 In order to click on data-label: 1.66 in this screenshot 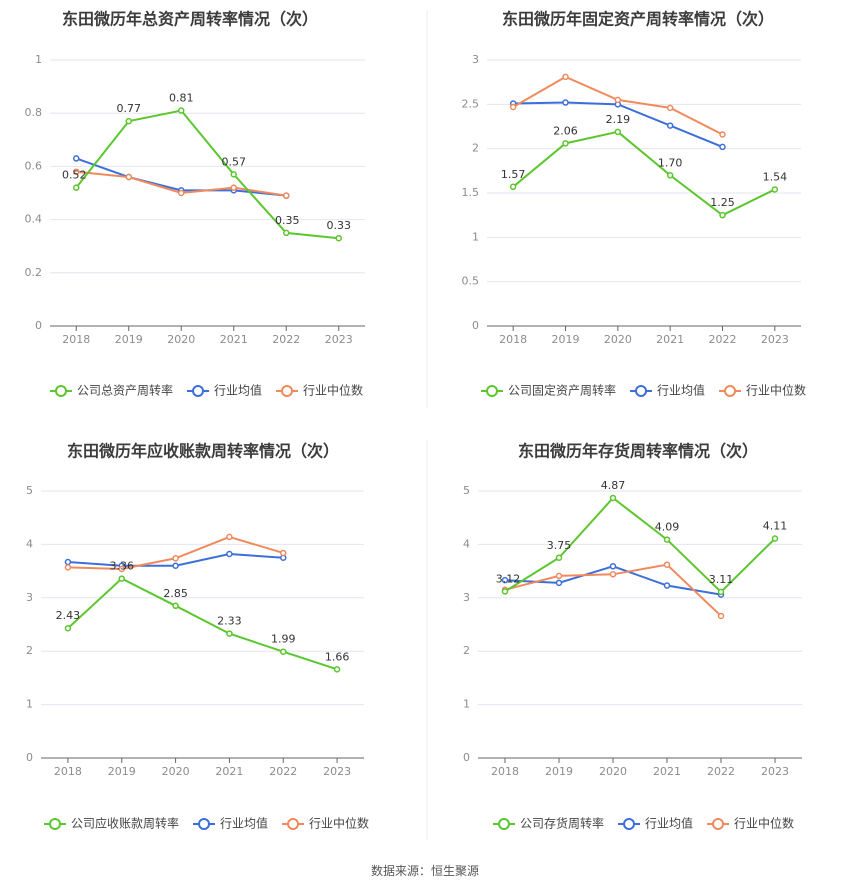, I will do `click(337, 656)`.